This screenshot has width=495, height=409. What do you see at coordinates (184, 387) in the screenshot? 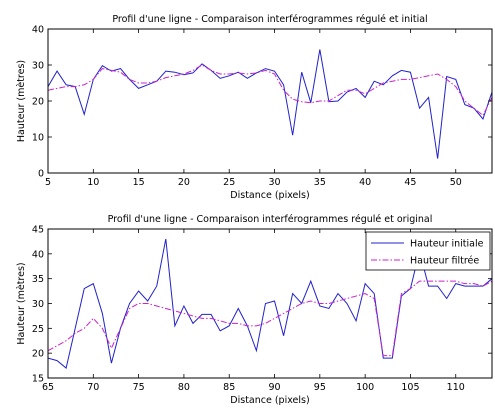
I see `x-tick-label: 80` at bounding box center [184, 387].